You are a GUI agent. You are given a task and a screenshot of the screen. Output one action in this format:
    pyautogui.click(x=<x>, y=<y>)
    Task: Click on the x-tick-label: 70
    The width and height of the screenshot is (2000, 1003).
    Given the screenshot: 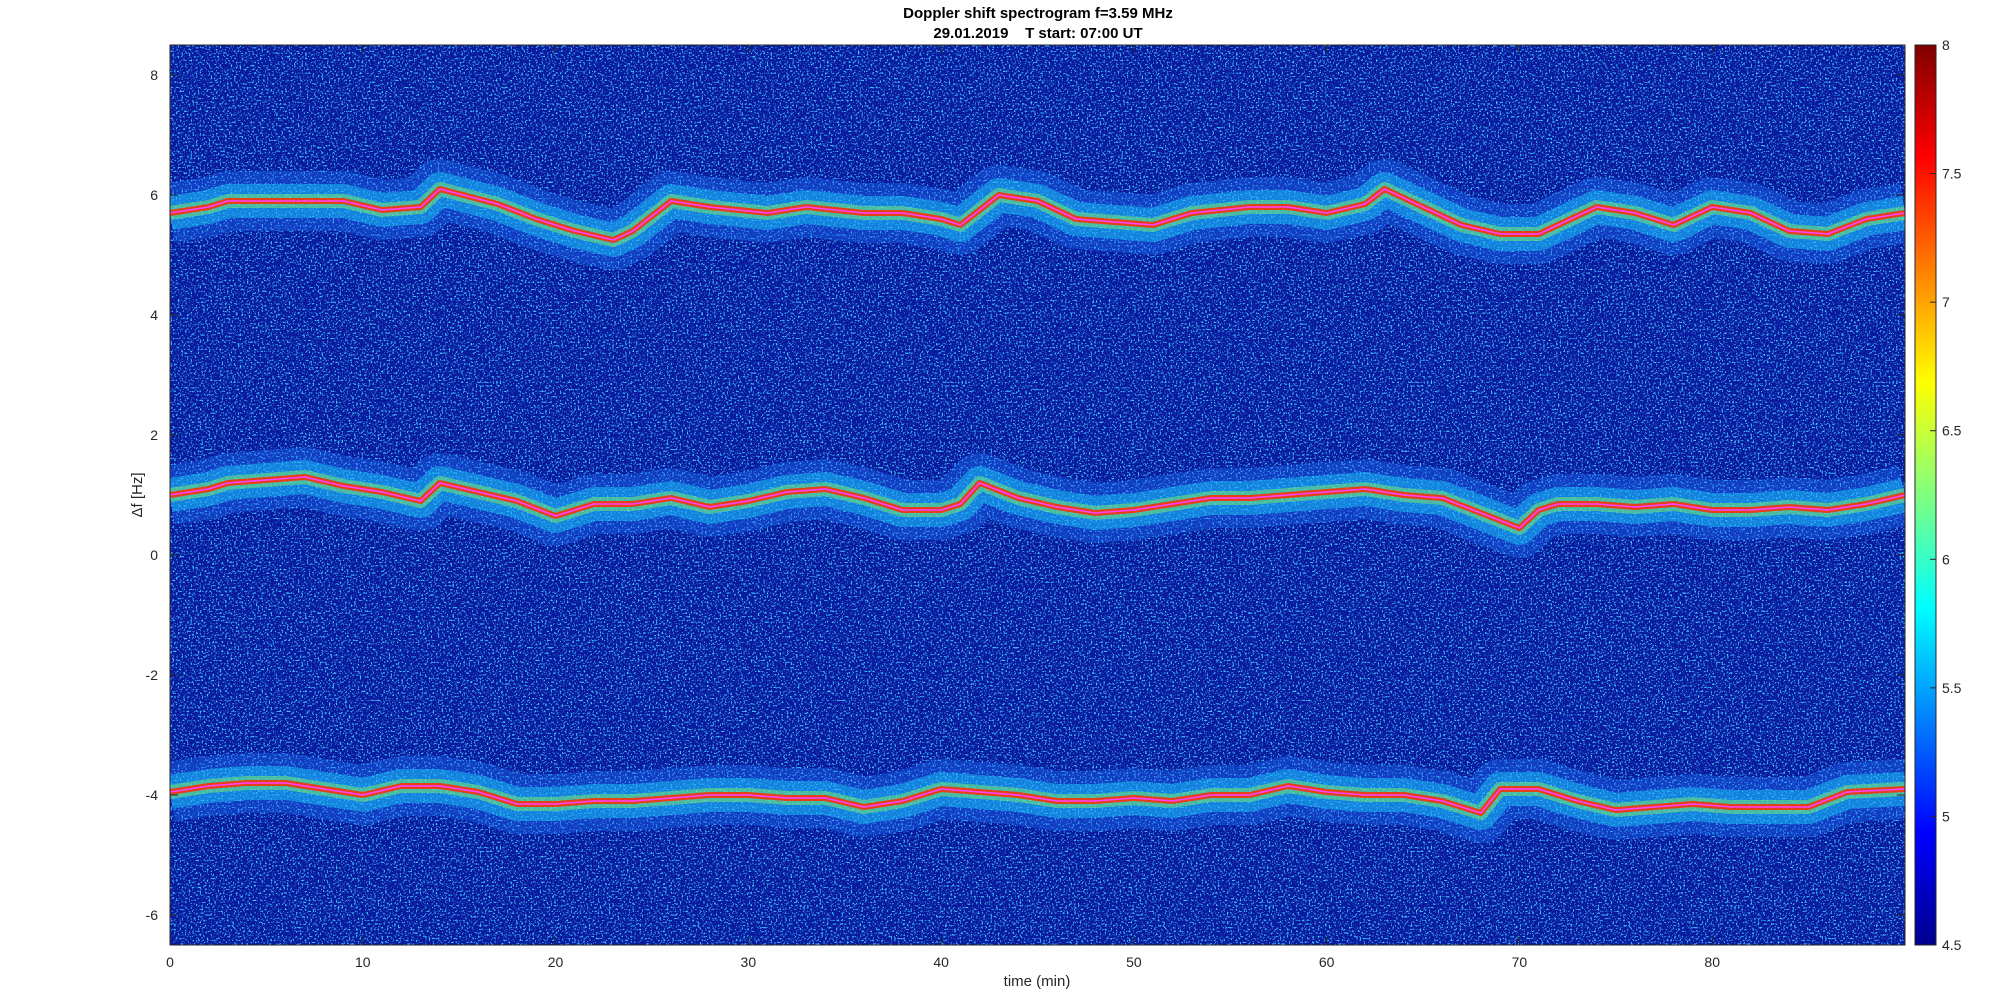 What is the action you would take?
    pyautogui.click(x=1520, y=962)
    